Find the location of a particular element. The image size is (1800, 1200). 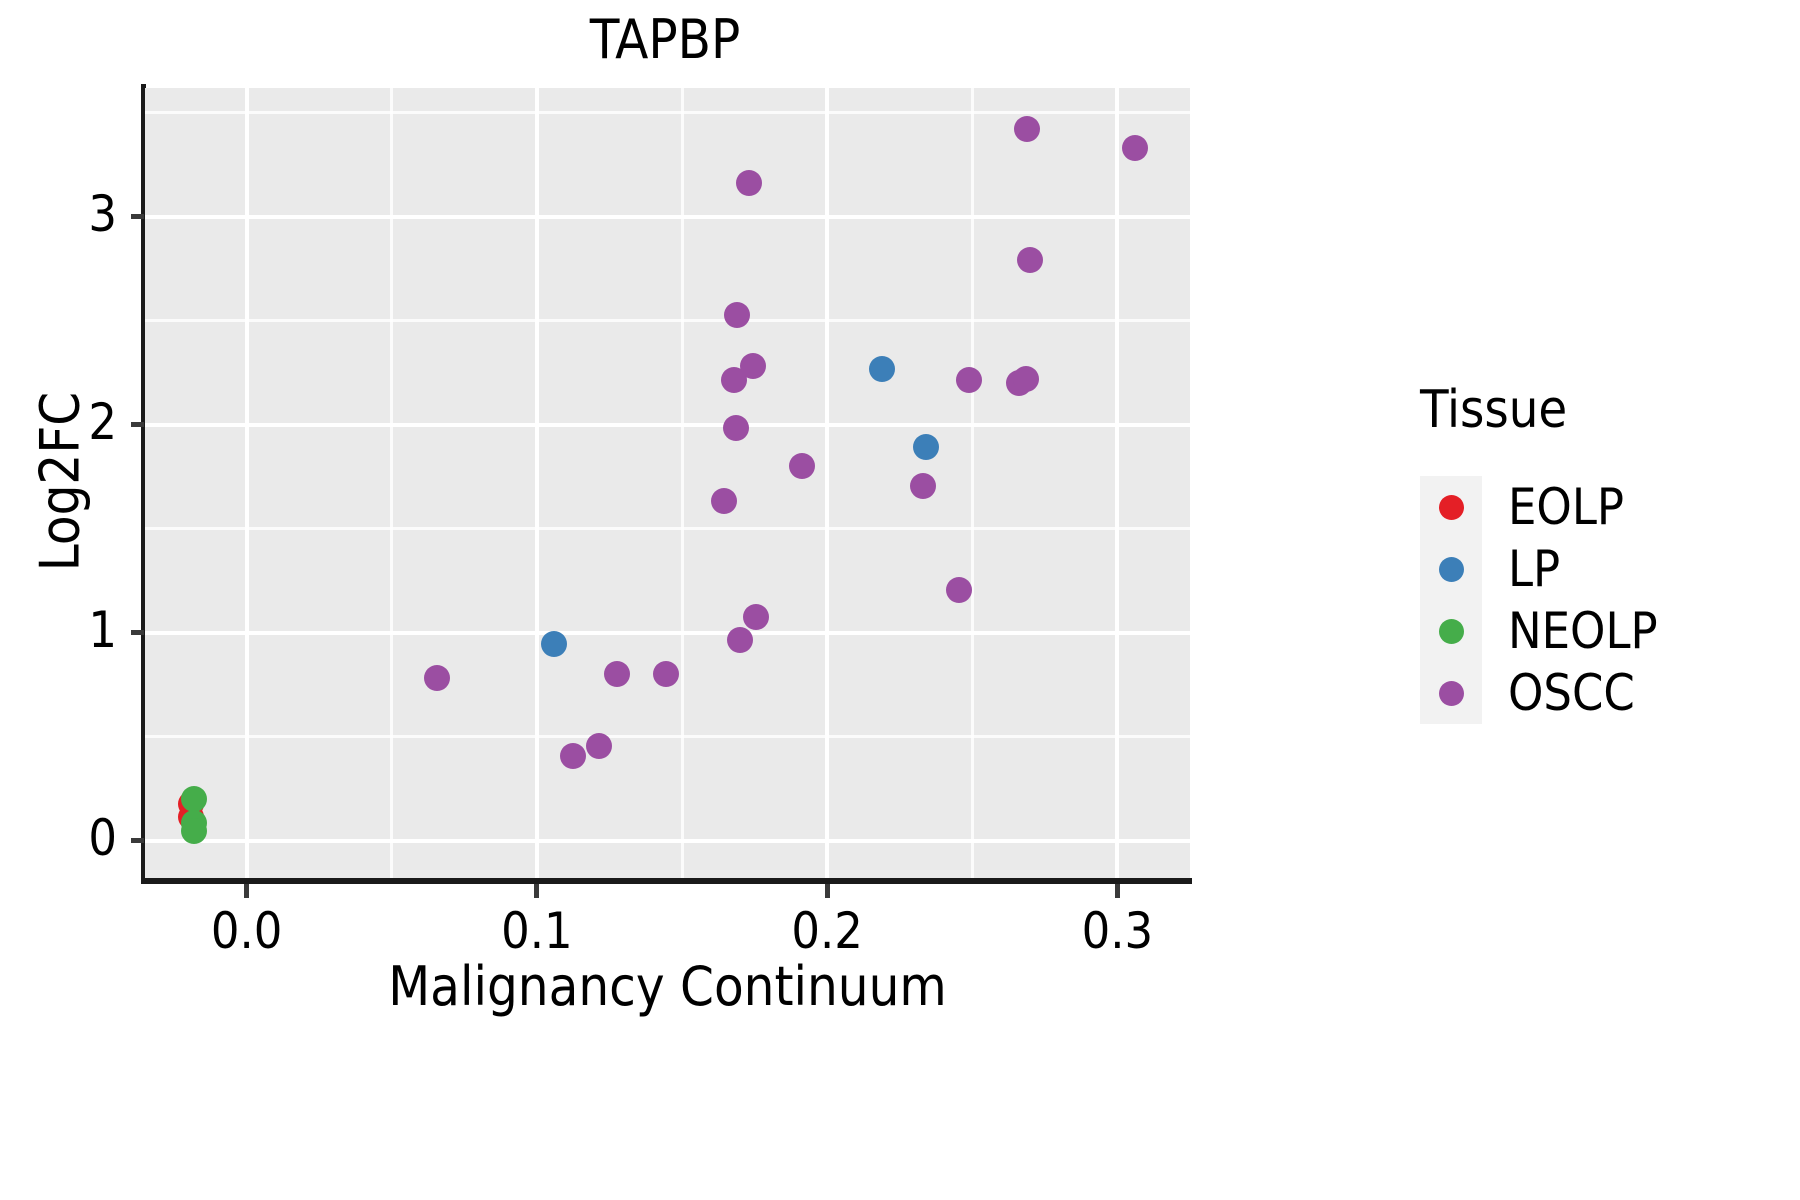

legend-item: NEOLP is located at coordinates (1605, 631).